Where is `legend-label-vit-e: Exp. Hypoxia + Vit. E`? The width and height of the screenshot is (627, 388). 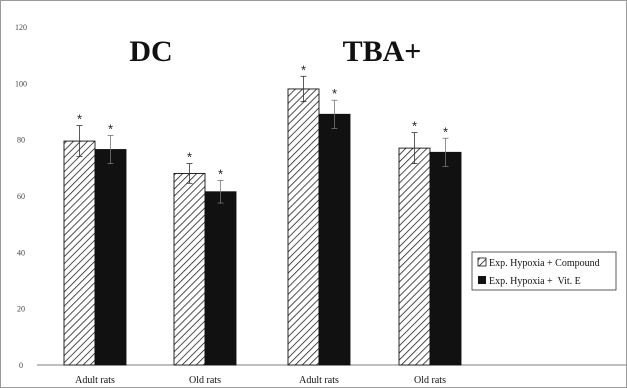
legend-label-vit-e: Exp. Hypoxia + Vit. E is located at coordinates (535, 281).